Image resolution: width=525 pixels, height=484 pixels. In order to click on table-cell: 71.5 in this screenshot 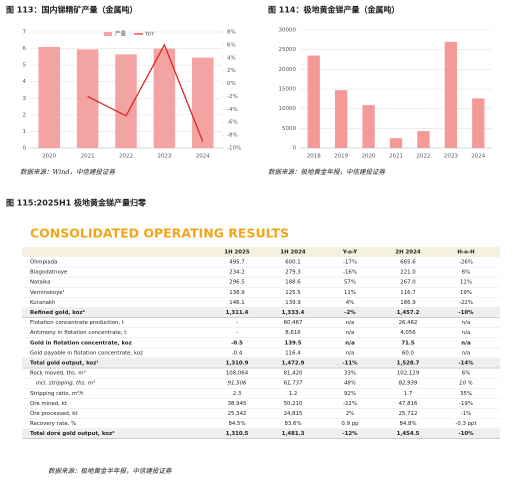, I will do `click(408, 343)`.